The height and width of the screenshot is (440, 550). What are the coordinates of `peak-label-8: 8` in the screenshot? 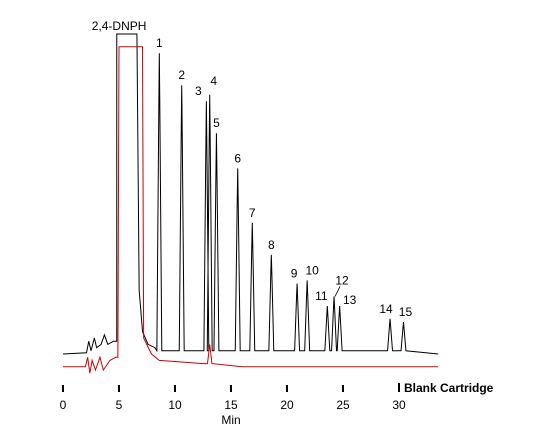 It's located at (271, 245).